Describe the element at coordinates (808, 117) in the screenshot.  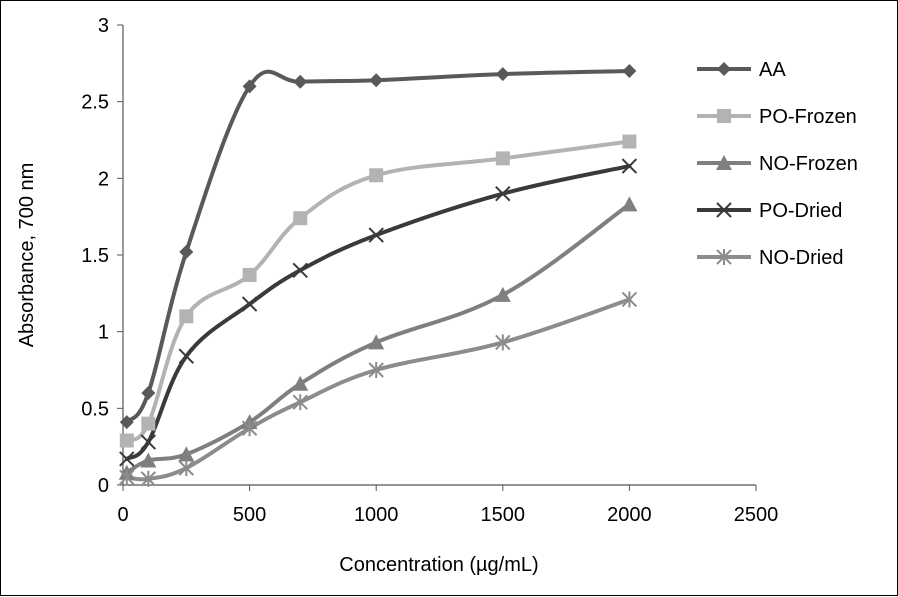
I see `legend-label: PO-Frozen` at that location.